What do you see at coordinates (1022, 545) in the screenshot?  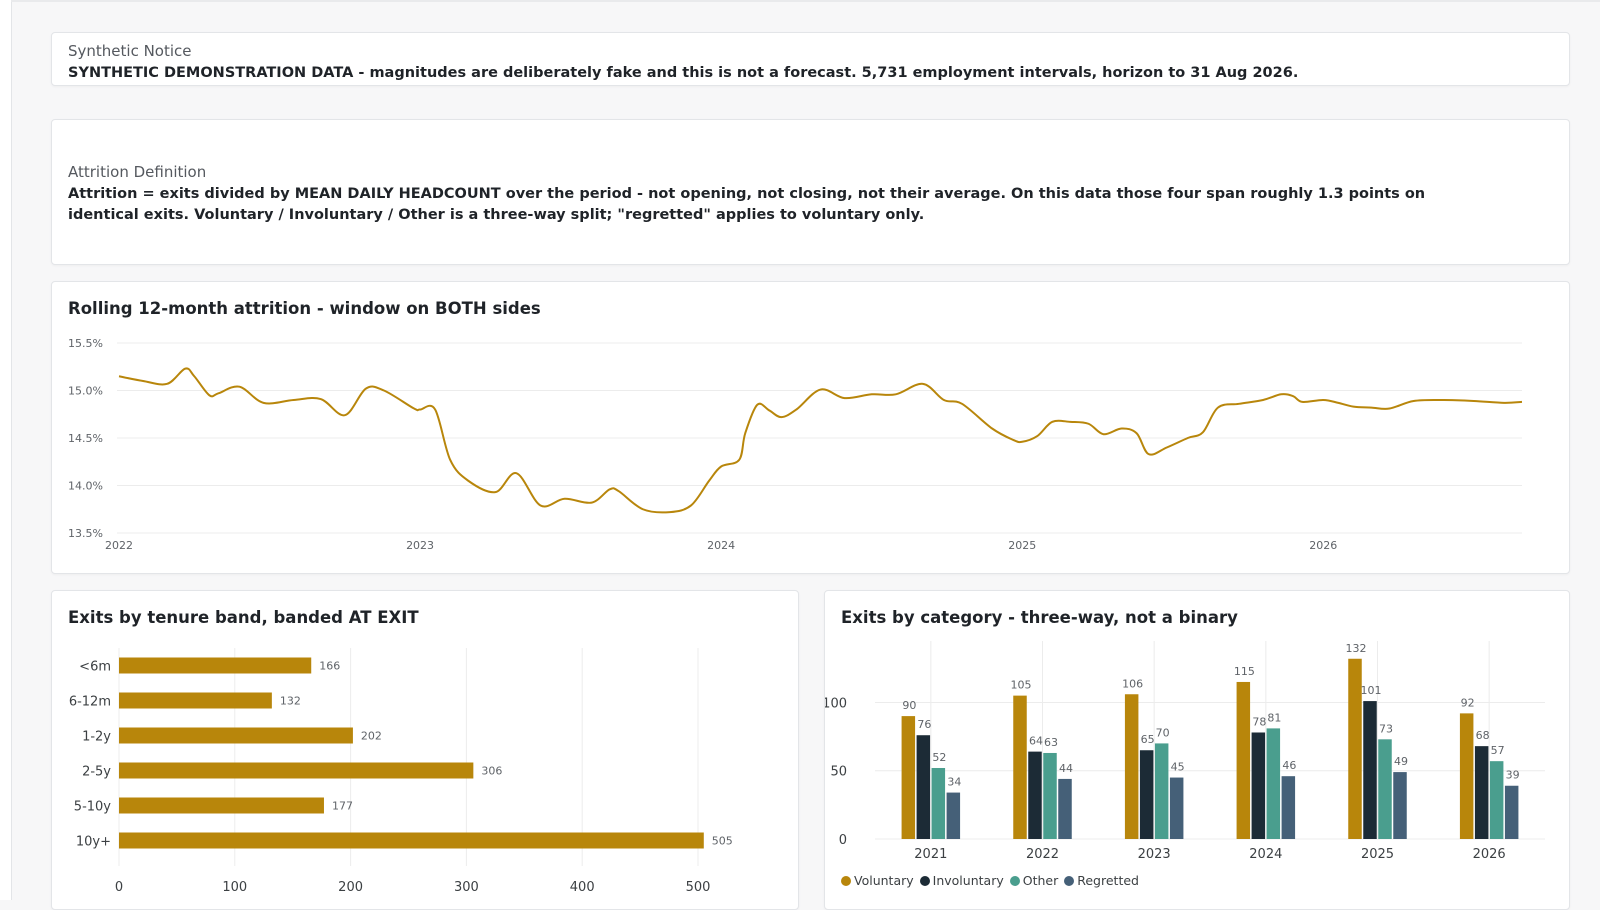 I see `line-x-tick-label: 2025` at bounding box center [1022, 545].